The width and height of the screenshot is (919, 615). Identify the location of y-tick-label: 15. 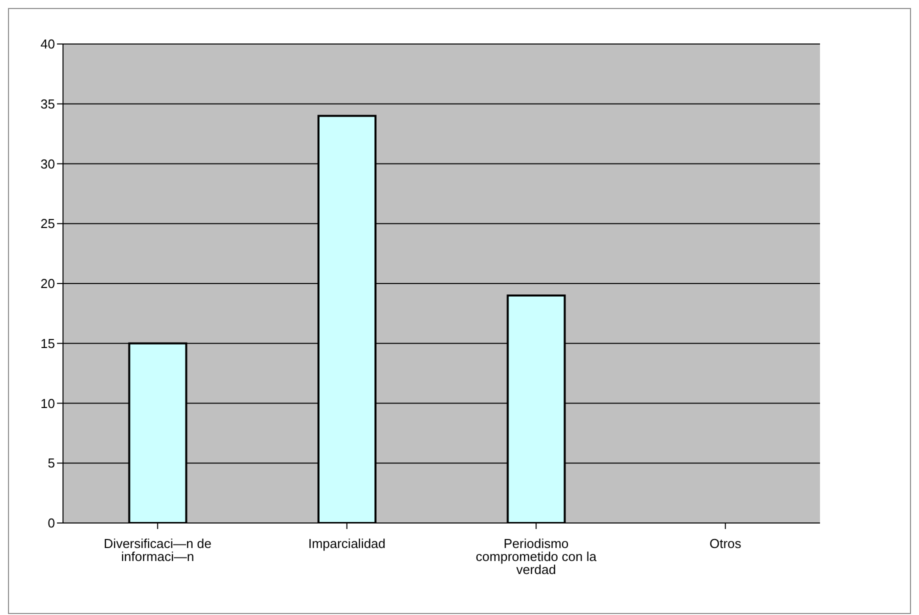
(47, 343).